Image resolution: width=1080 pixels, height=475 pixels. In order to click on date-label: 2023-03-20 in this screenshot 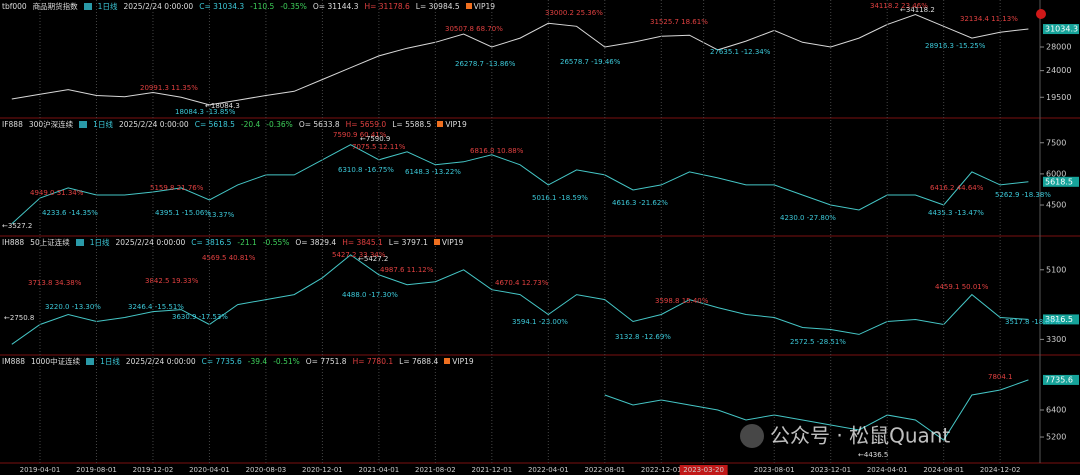, I will do `click(703, 470)`.